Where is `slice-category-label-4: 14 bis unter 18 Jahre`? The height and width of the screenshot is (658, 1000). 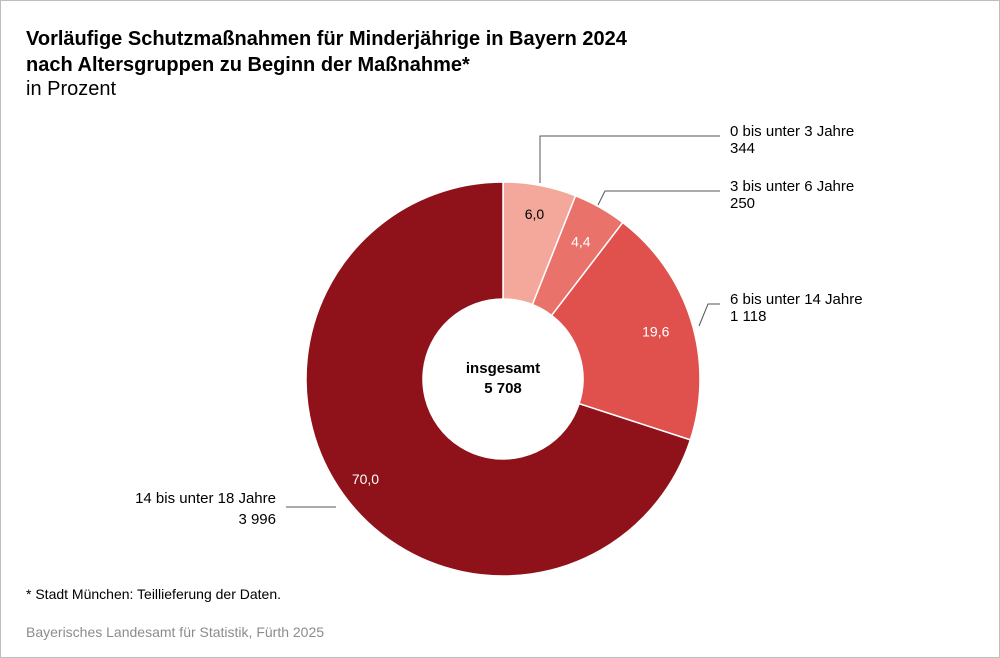
slice-category-label-4: 14 bis unter 18 Jahre is located at coordinates (205, 498).